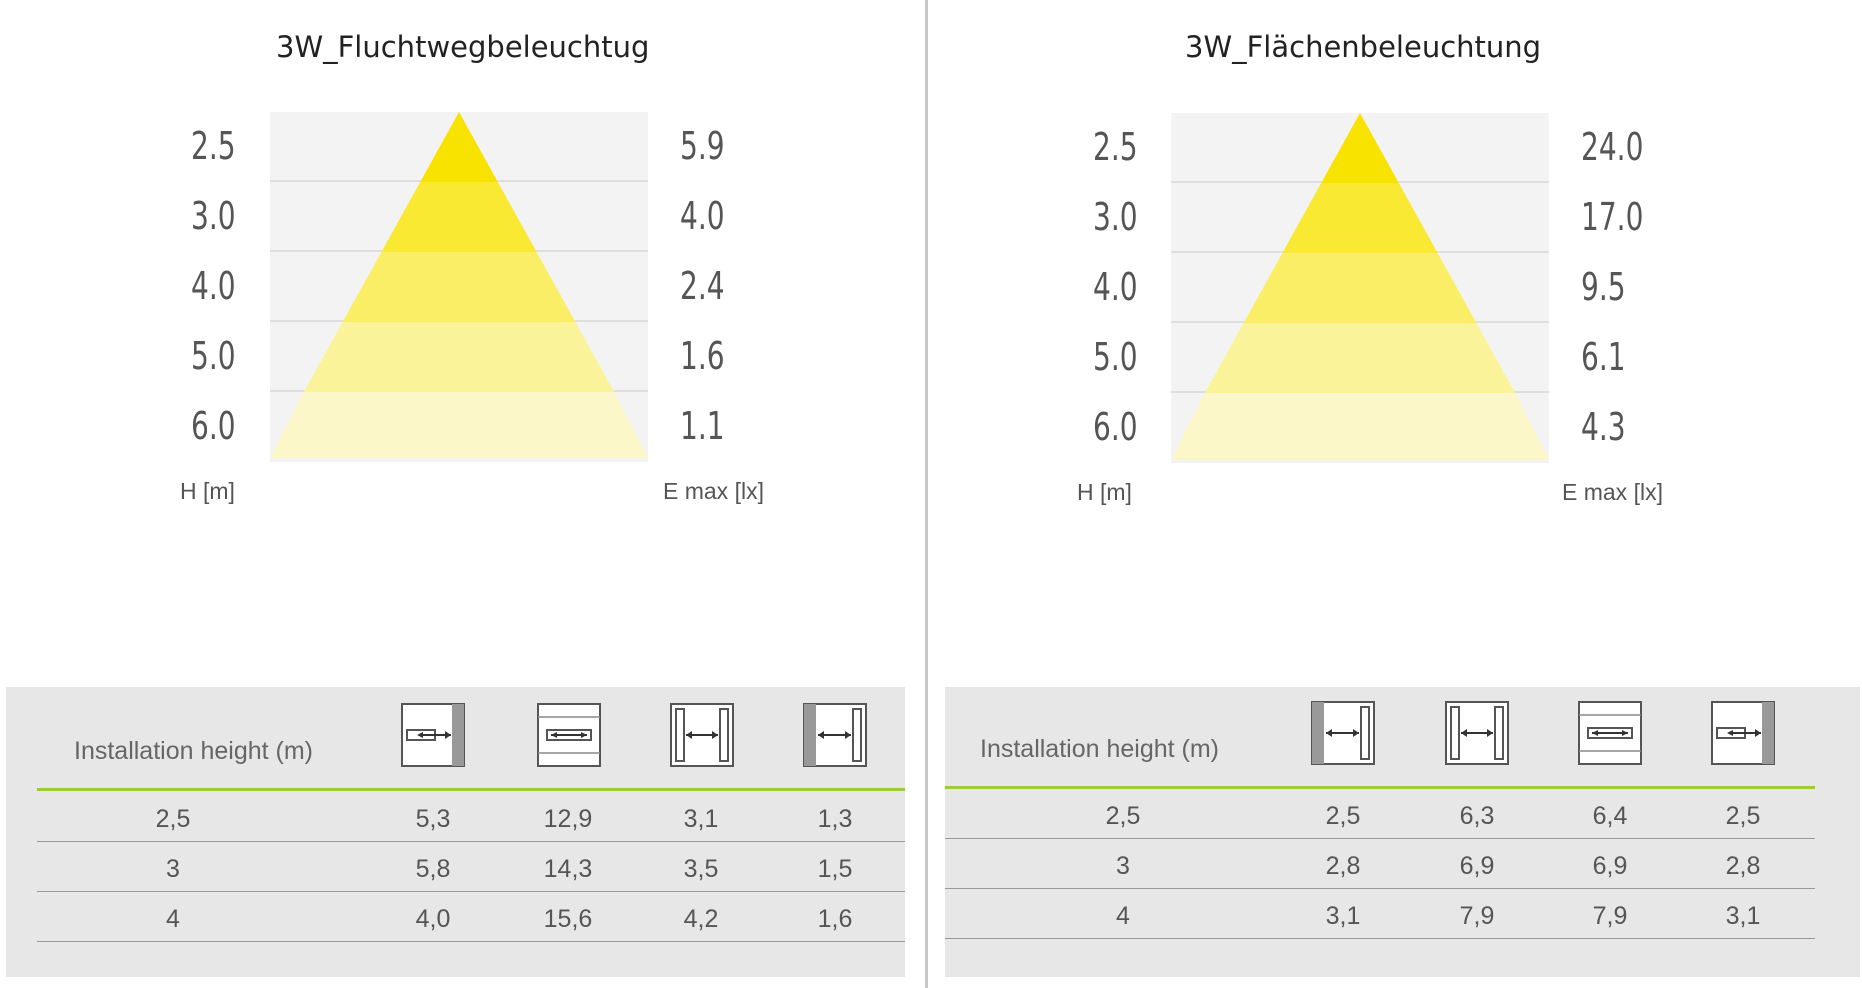 The width and height of the screenshot is (1862, 988). I want to click on illuminance-value-4: 1.6, so click(702, 356).